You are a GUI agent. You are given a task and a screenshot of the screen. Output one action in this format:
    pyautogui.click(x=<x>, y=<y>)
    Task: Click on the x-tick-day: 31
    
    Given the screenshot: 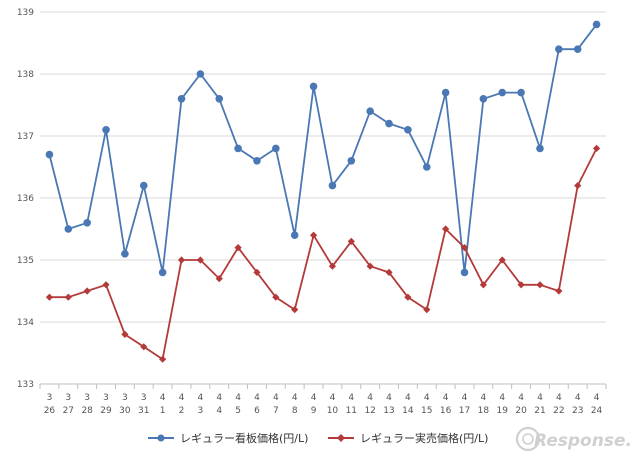 What is the action you would take?
    pyautogui.click(x=143, y=411)
    